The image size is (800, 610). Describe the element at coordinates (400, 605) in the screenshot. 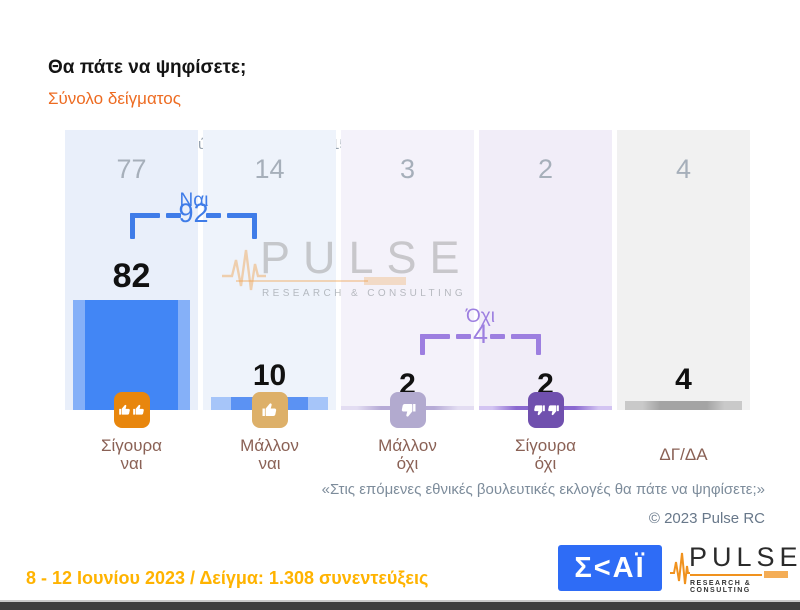

I see `bottom-bar` at that location.